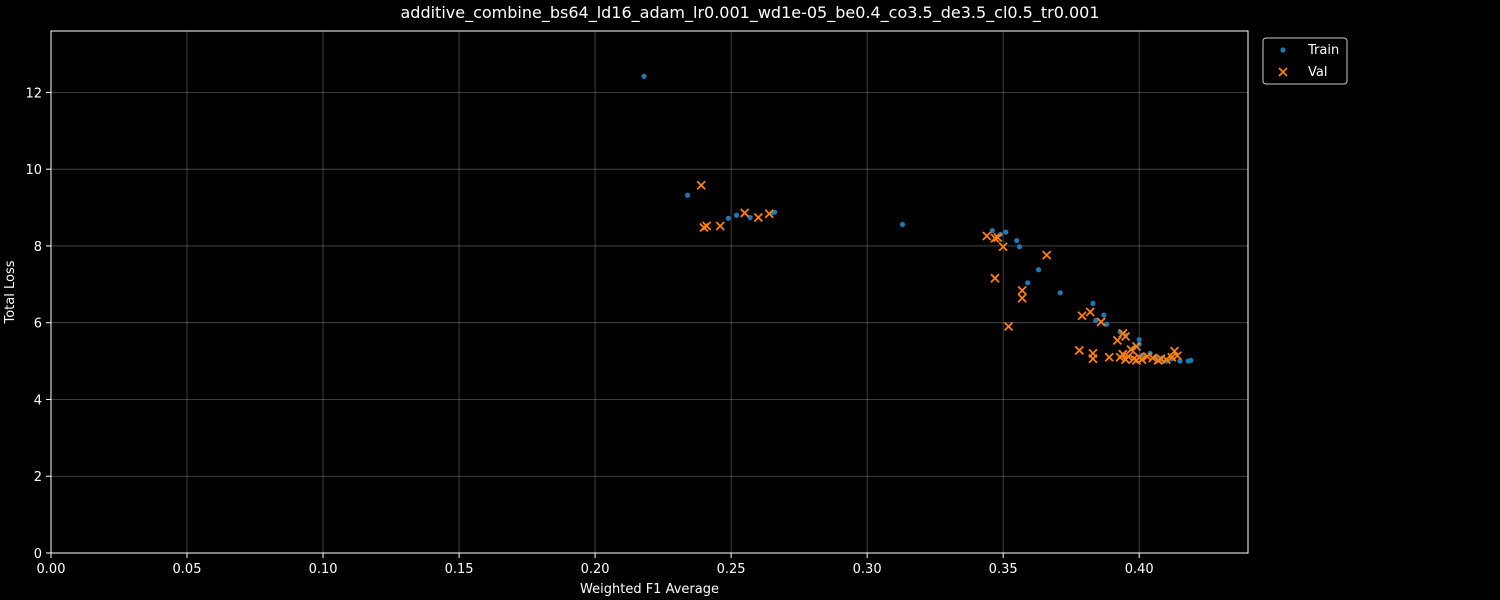  I want to click on y-tick-label: 4, so click(38, 400).